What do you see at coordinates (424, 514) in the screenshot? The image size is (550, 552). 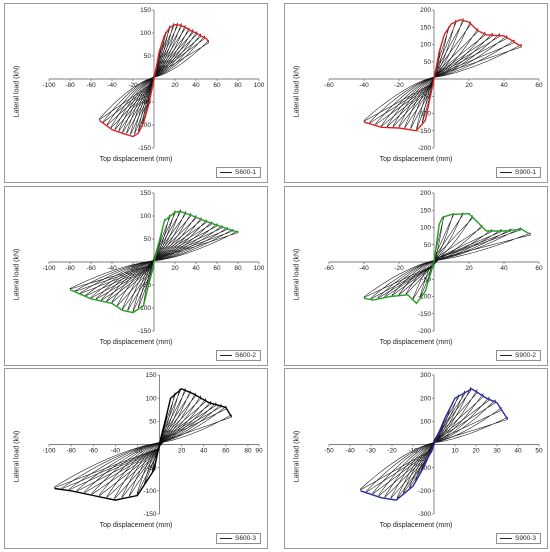 I see `y-tick-label: -300` at bounding box center [424, 514].